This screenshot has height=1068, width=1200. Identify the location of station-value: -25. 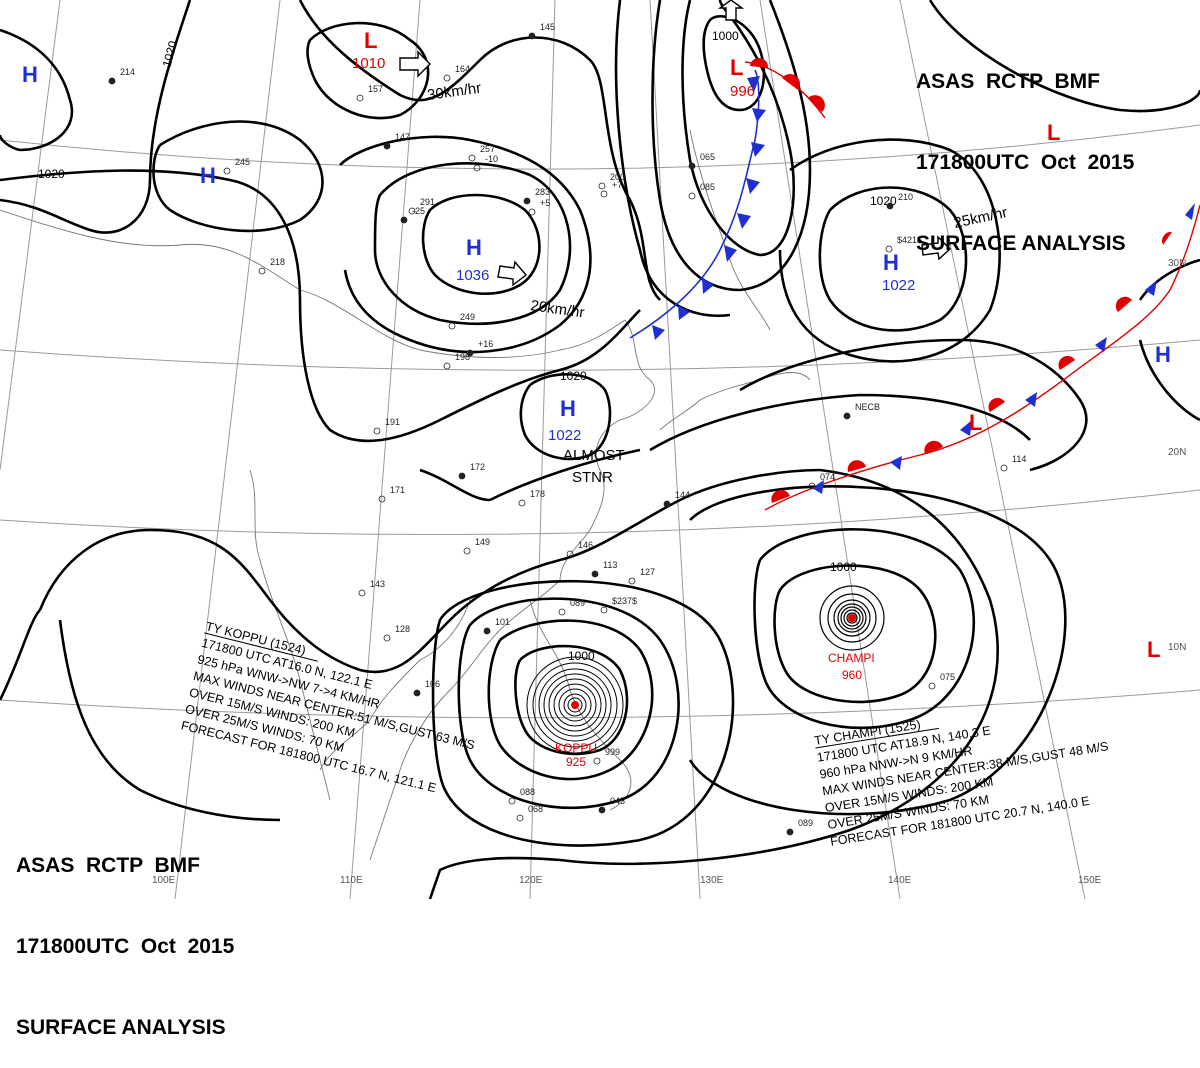
(418, 211).